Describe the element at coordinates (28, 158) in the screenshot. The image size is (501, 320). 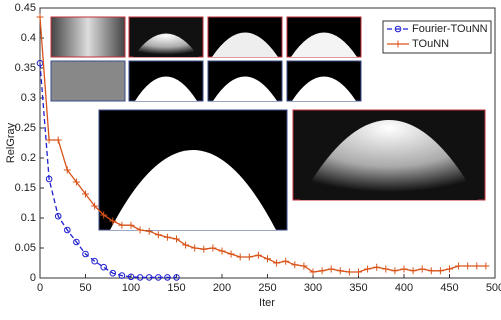
I see `y-tick-label: 0.2` at that location.